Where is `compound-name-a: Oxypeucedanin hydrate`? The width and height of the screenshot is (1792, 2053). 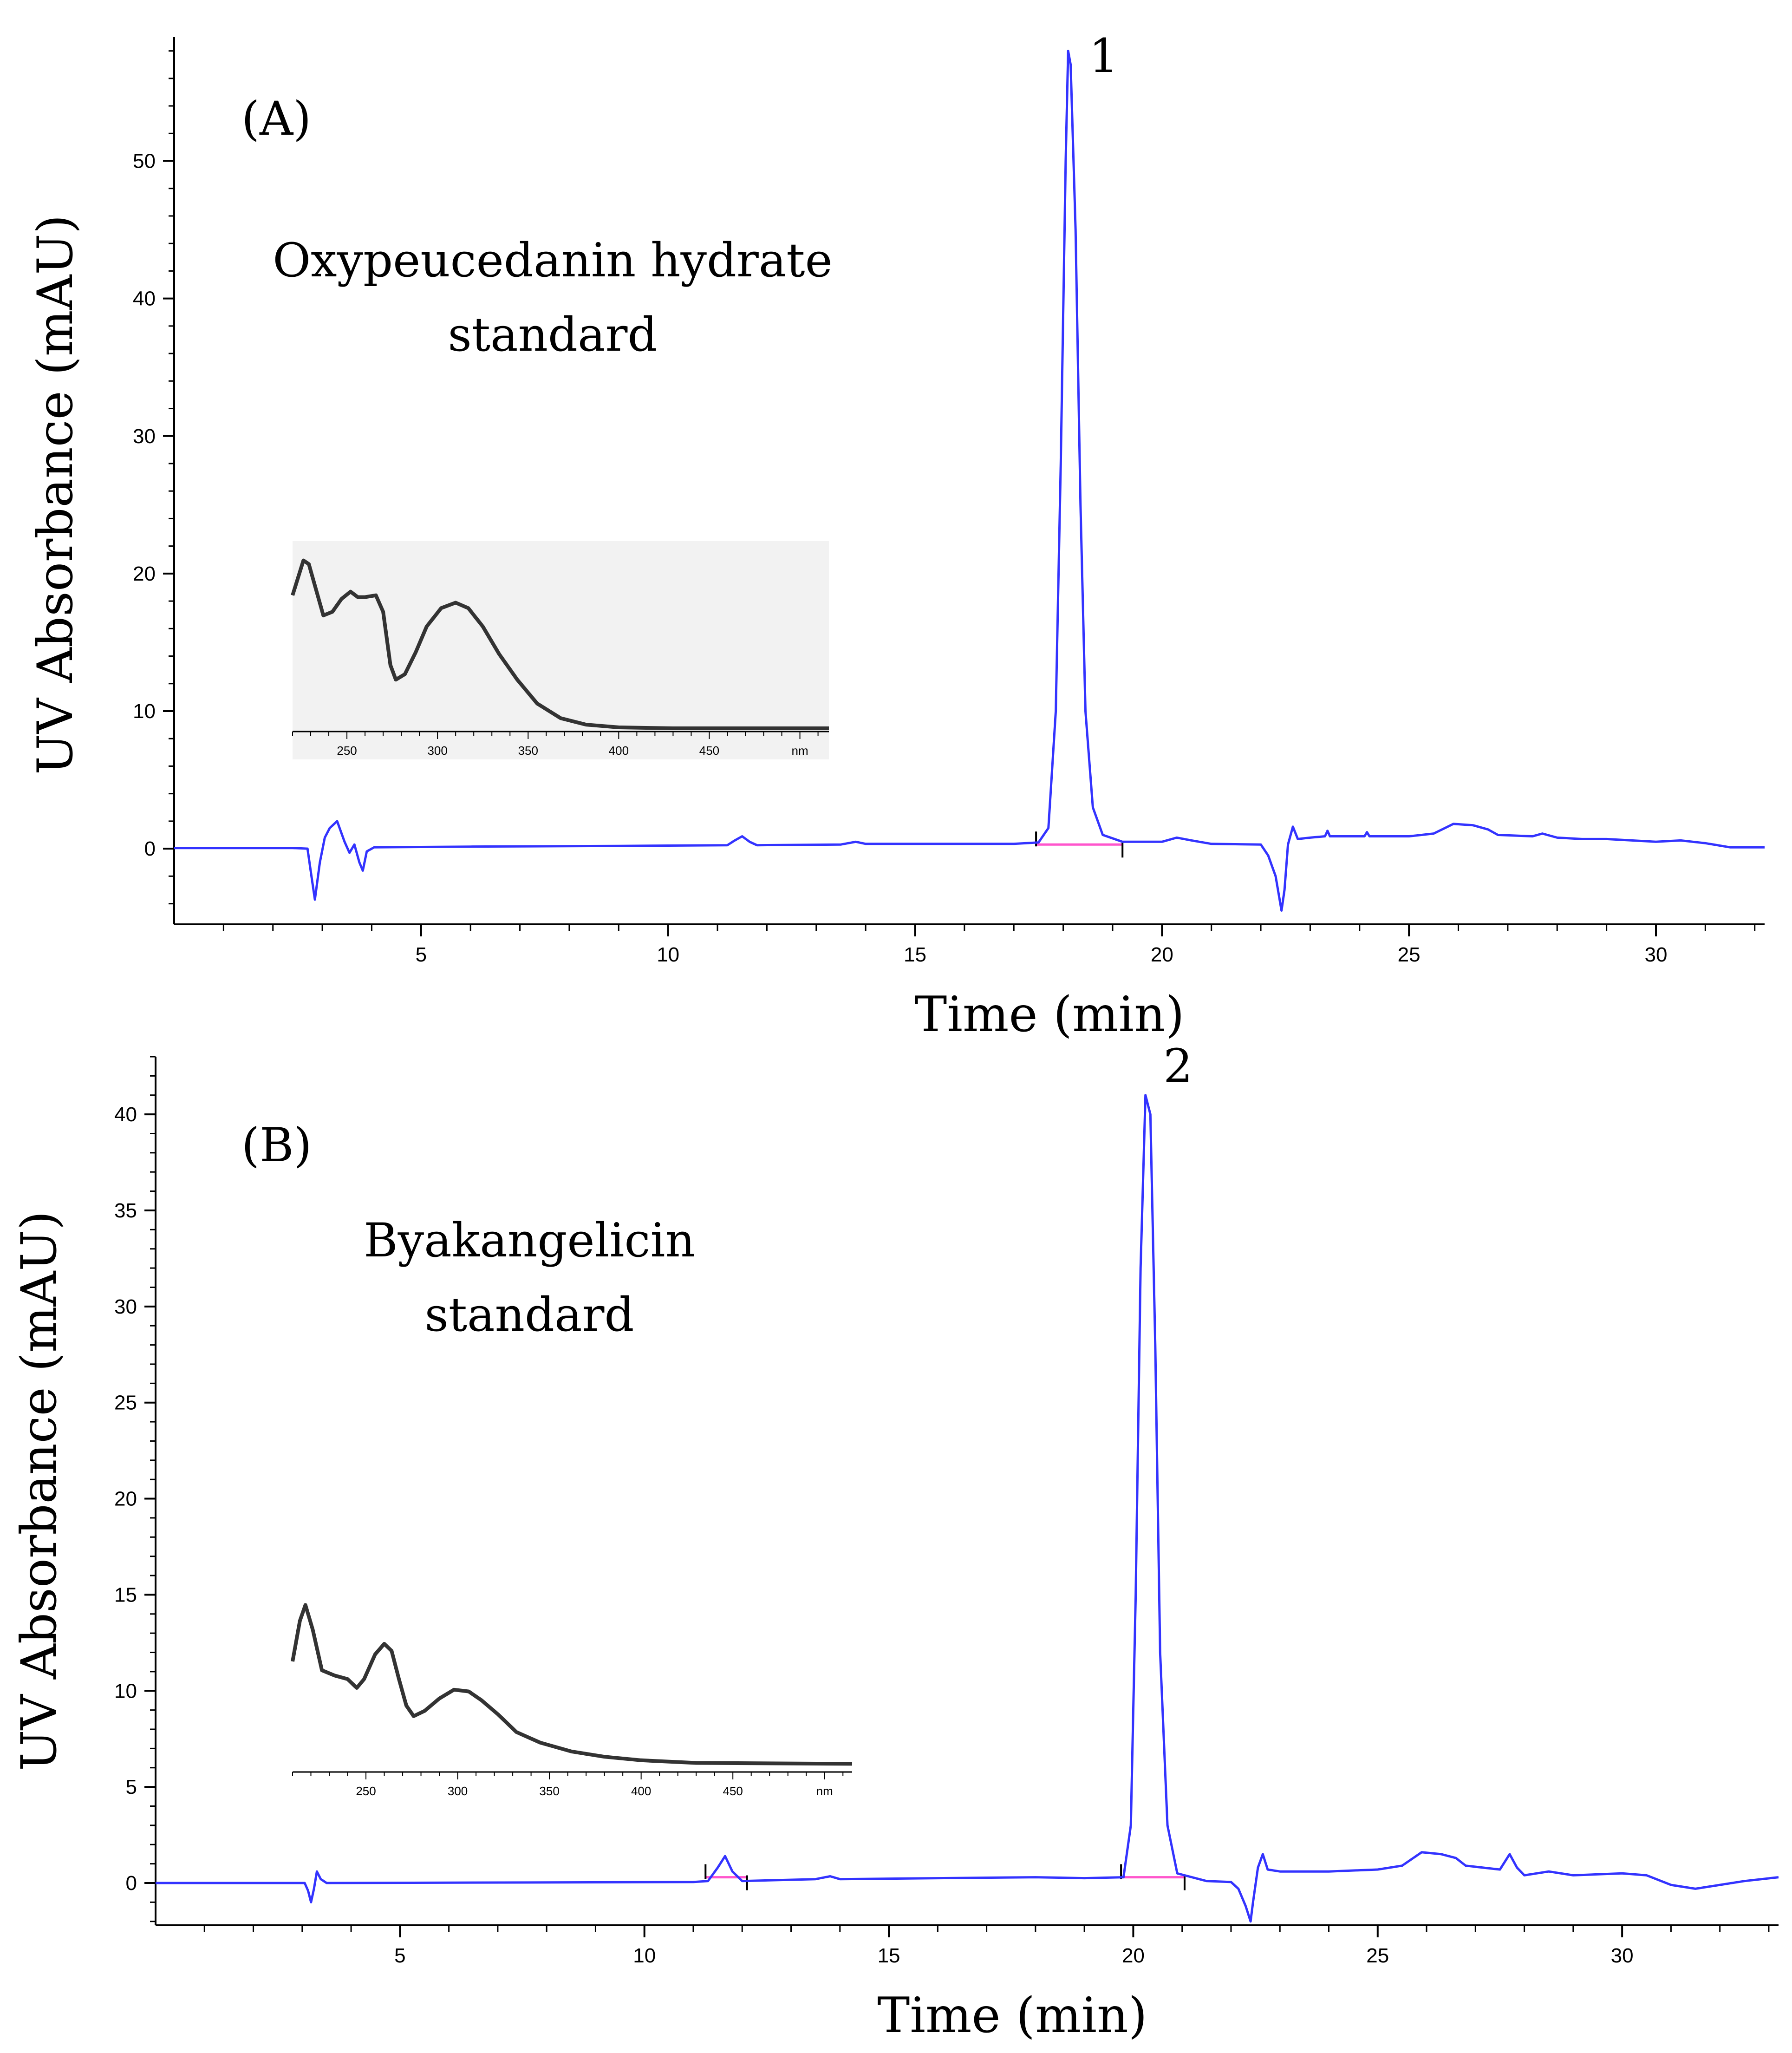
compound-name-a: Oxypeucedanin hydrate is located at coordinates (553, 261).